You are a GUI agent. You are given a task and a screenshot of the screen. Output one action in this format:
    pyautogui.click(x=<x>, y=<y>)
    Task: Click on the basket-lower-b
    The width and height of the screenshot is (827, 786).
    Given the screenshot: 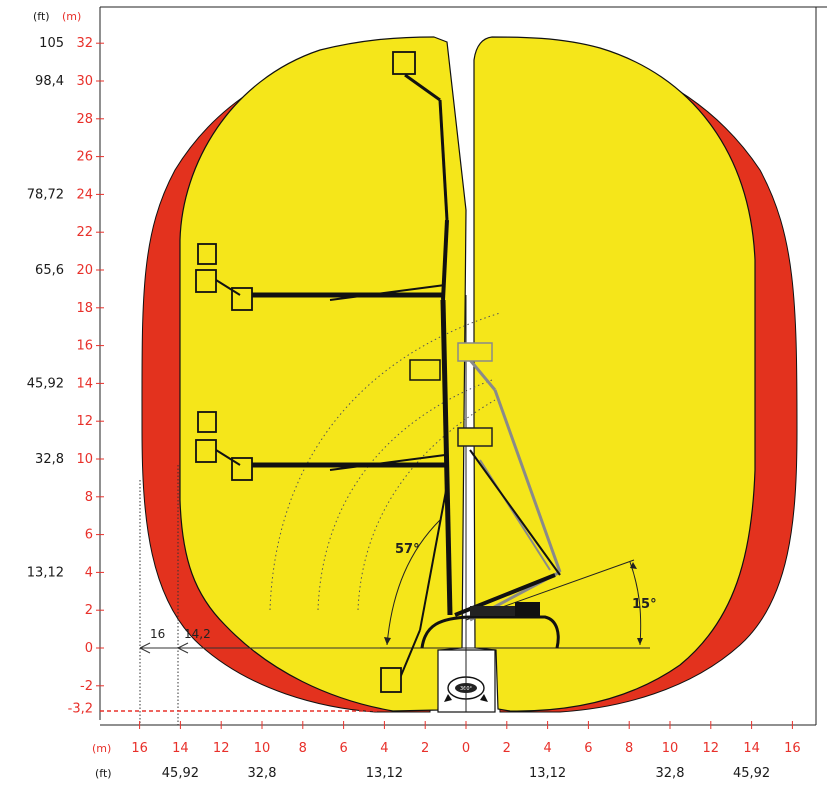 What is the action you would take?
    pyautogui.click(x=206, y=451)
    